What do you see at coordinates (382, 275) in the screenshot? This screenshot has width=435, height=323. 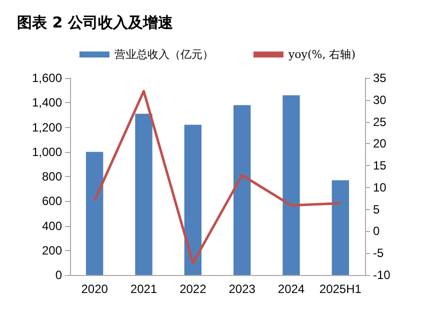 I see `y2-tick-label: -10` at bounding box center [382, 275].